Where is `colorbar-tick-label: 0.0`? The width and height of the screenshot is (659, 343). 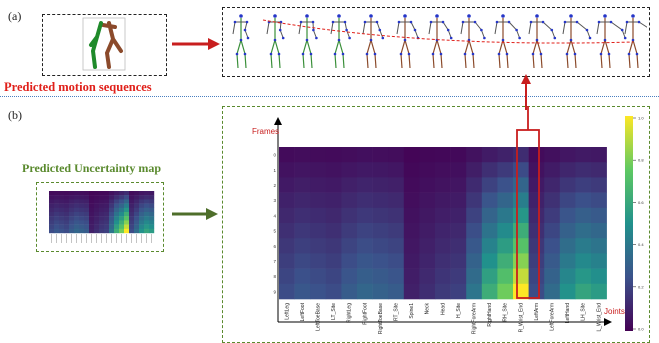
colorbar-tick-label: 0.0 is located at coordinates (641, 329).